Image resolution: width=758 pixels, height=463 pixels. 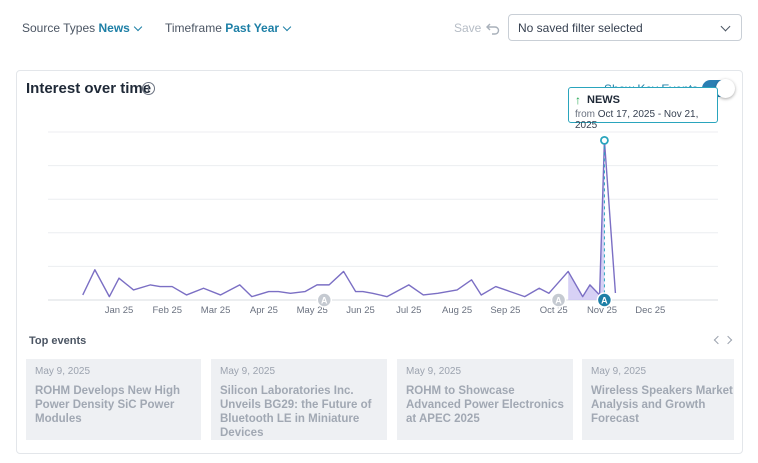 What do you see at coordinates (252, 28) in the screenshot?
I see `timeframe-value: Past Year` at bounding box center [252, 28].